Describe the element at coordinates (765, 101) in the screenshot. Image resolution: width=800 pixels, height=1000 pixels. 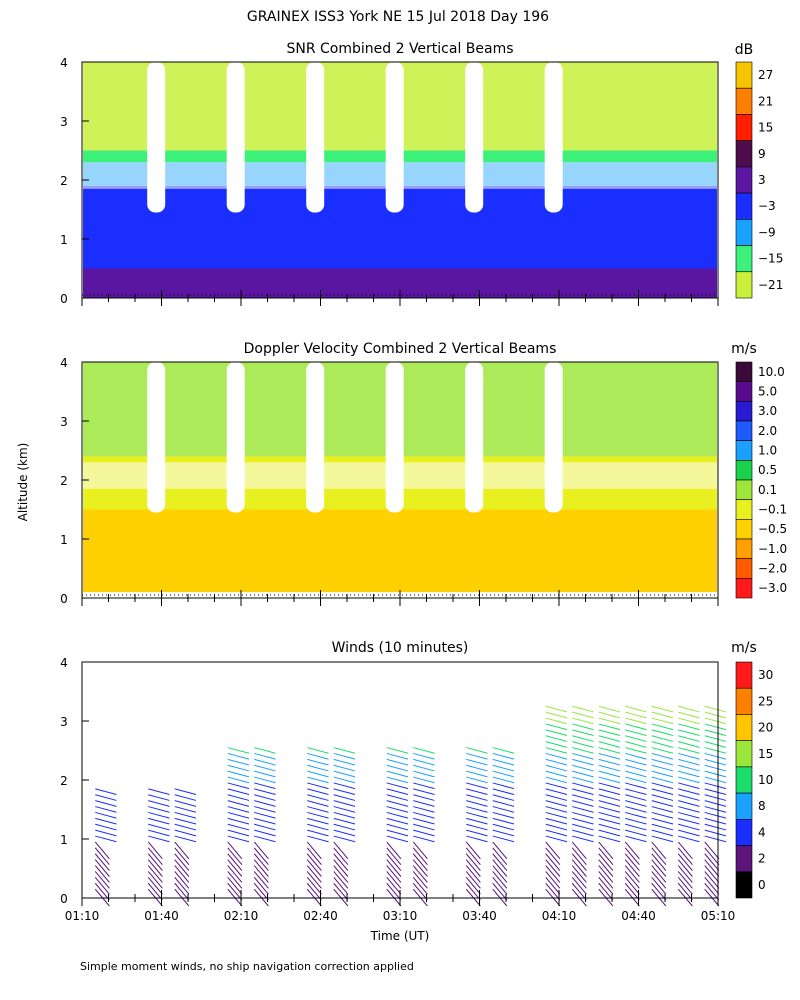
I see `colorbar-label: 21` at that location.